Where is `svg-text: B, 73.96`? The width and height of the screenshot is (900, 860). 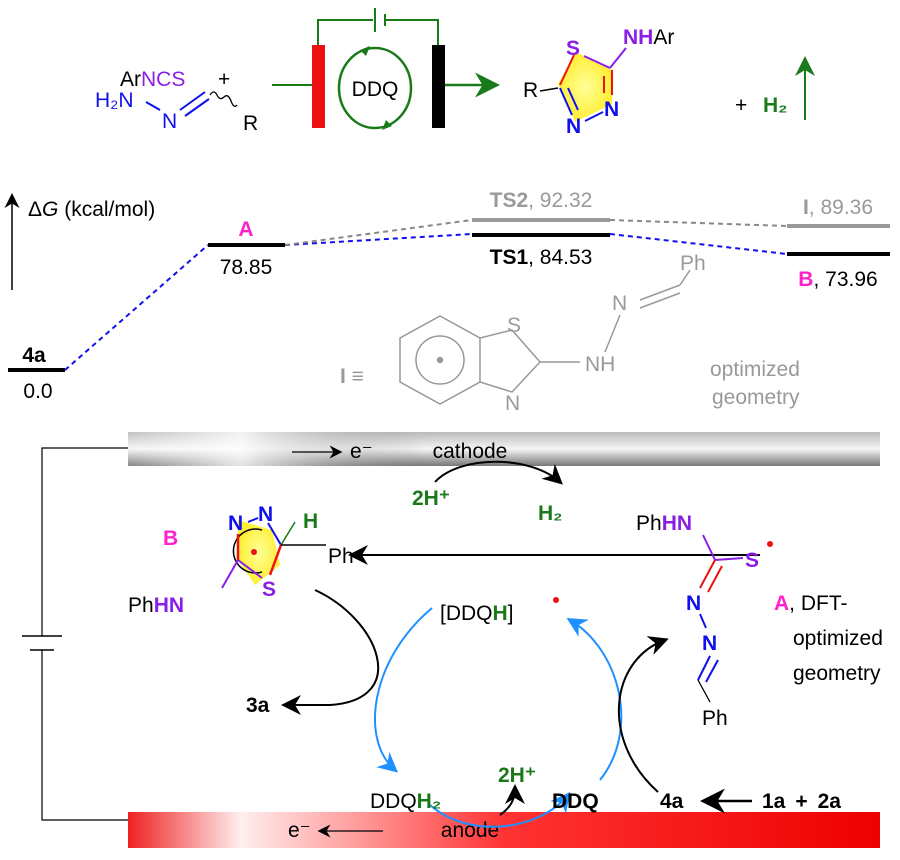 svg-text: B, 73.96 is located at coordinates (837, 279).